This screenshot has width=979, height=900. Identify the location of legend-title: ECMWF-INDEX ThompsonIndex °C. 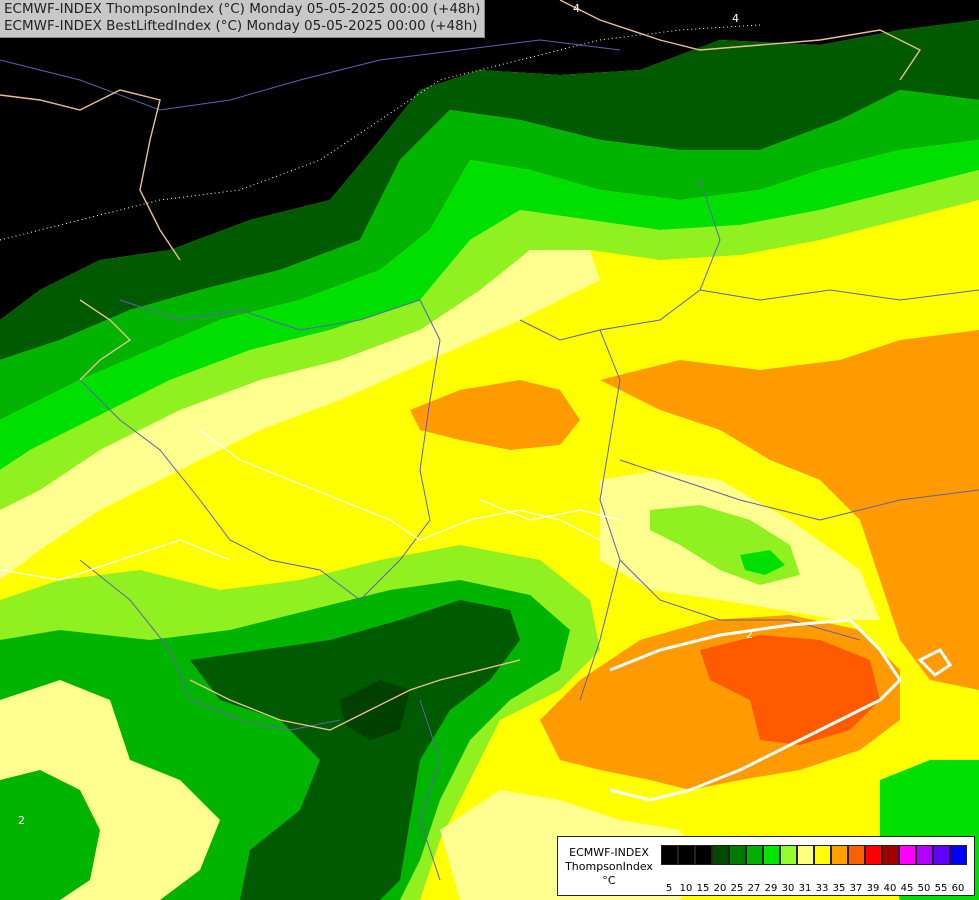
(609, 867).